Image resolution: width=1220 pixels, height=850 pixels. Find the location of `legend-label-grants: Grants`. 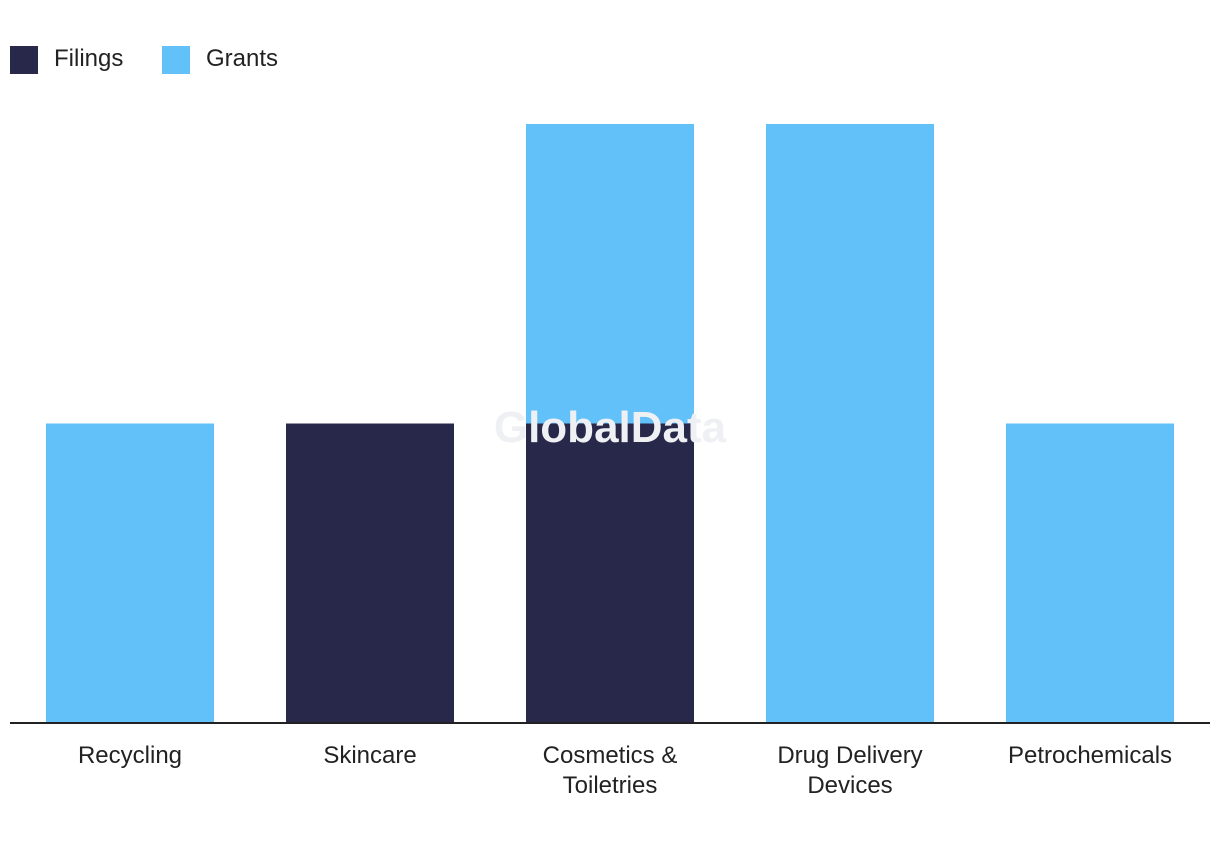

legend-label-grants: Grants is located at coordinates (242, 58).